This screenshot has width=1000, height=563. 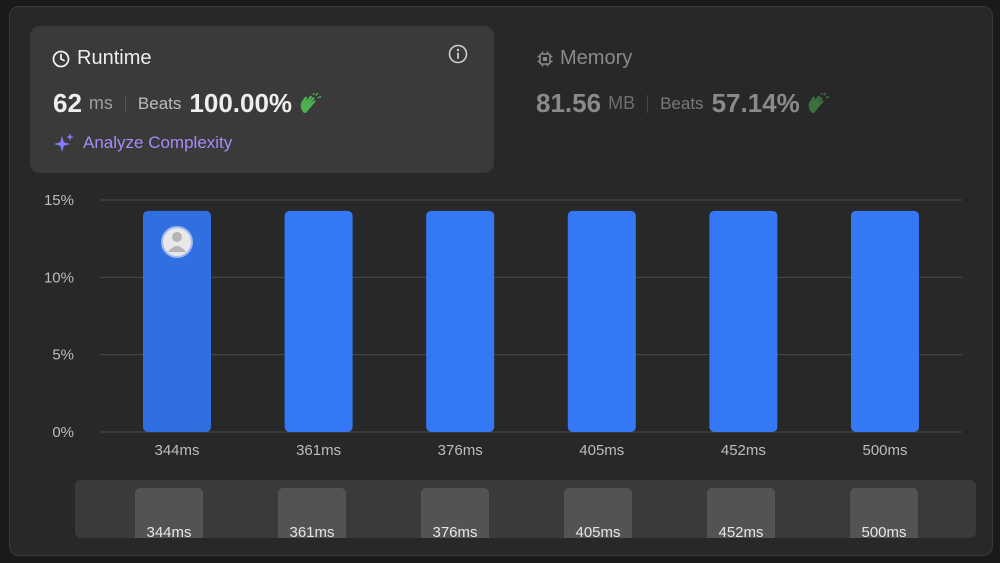 What do you see at coordinates (169, 531) in the screenshot?
I see `range-selector-label: 344ms` at bounding box center [169, 531].